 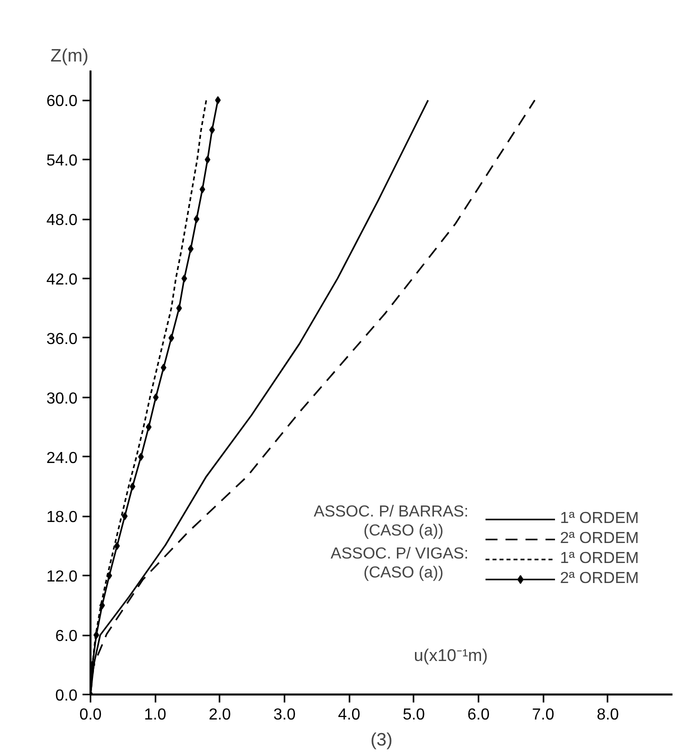 What do you see at coordinates (69, 56) in the screenshot?
I see `y-axis-title: Z(m)` at bounding box center [69, 56].